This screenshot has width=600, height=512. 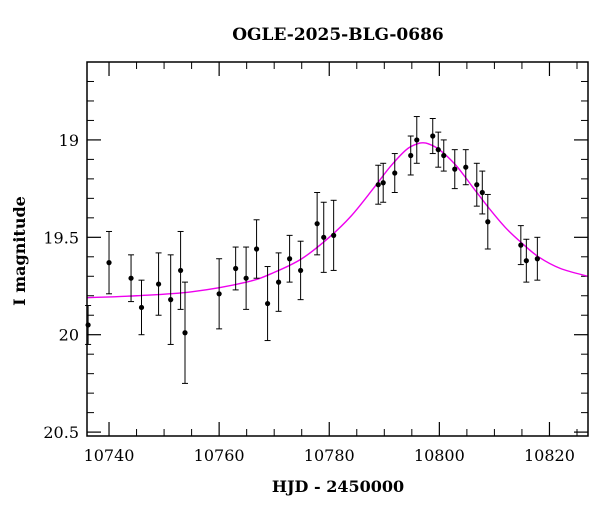 I want to click on x-tick-label: 10820, so click(x=549, y=455).